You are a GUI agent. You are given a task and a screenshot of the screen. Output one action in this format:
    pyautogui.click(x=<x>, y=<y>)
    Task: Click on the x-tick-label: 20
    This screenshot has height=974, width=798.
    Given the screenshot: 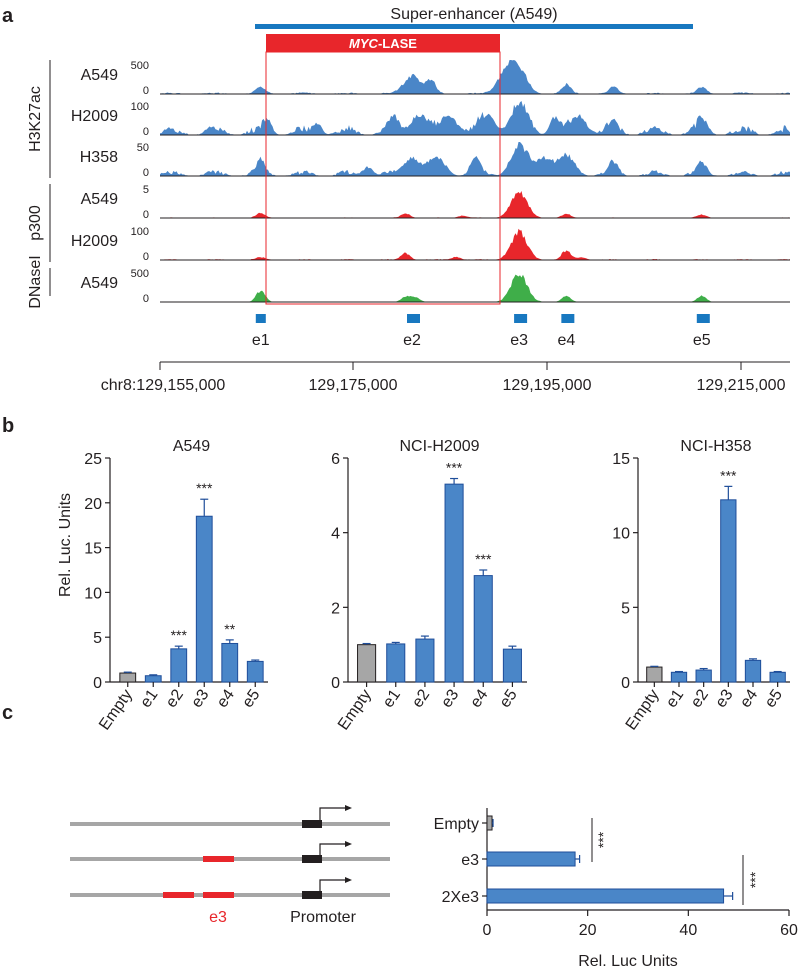 What is the action you would take?
    pyautogui.click(x=588, y=930)
    